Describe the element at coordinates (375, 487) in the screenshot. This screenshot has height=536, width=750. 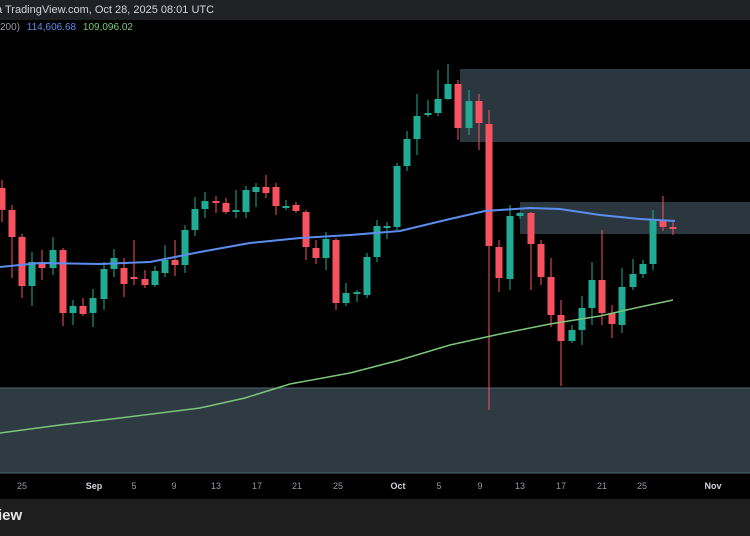
I see `time-axis: 25 Sep 5 9 13 17 21 25 Oct 5 9 13 17 21 25 Nov` at that location.